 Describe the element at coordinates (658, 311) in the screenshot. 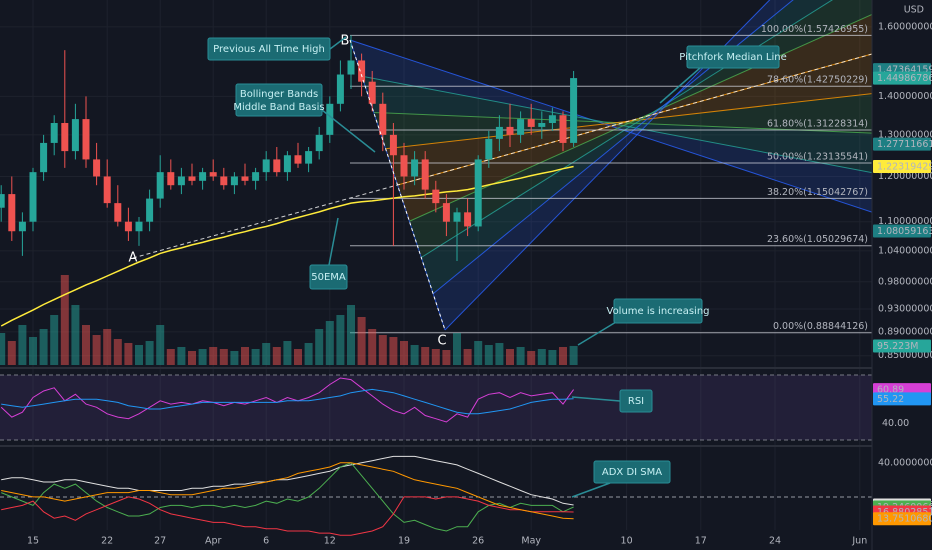

I see `callout-text: Volume is increasing` at that location.